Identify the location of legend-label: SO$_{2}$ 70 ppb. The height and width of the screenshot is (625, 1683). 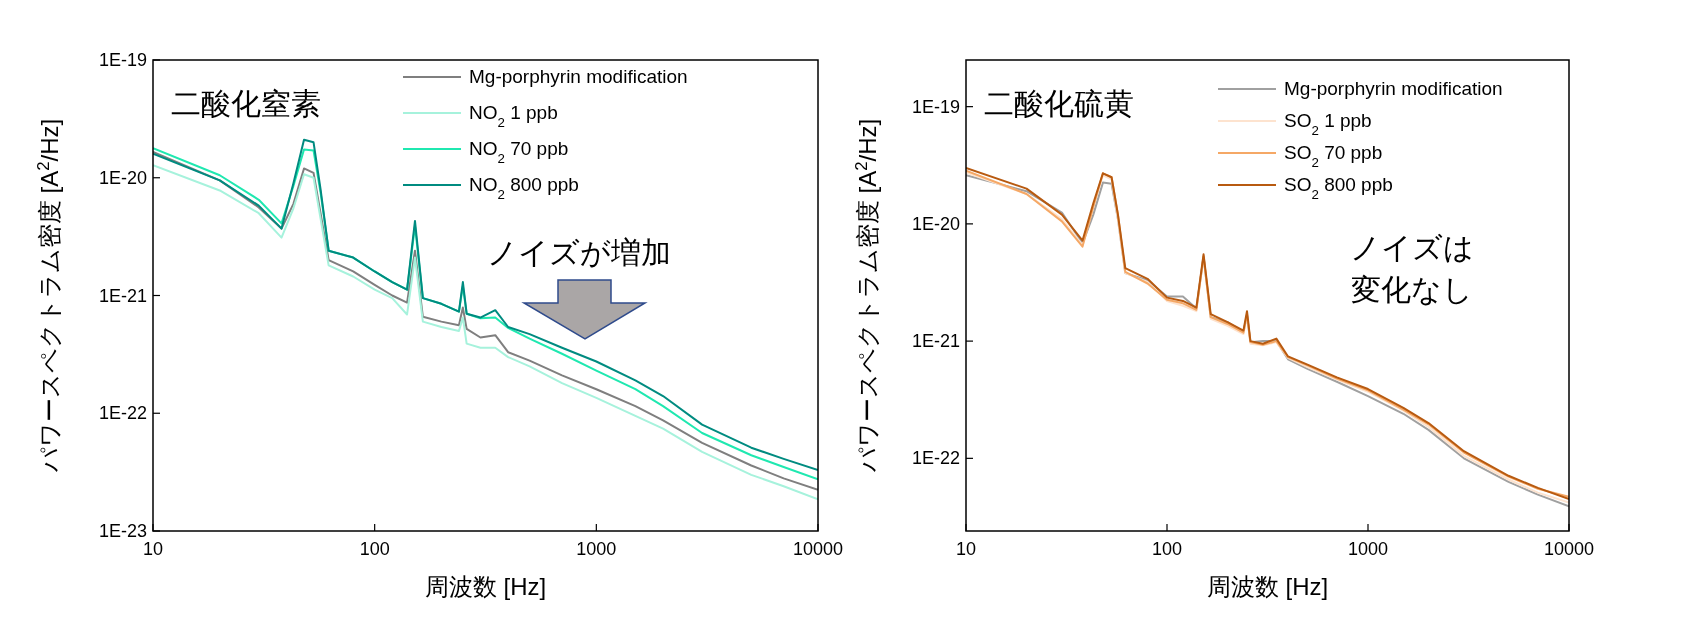
(1333, 156).